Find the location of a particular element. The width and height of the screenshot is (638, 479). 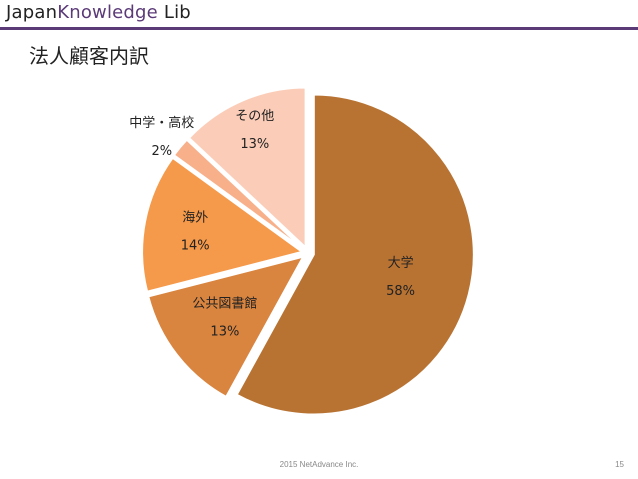

slice-name-label: 海外 is located at coordinates (195, 217).